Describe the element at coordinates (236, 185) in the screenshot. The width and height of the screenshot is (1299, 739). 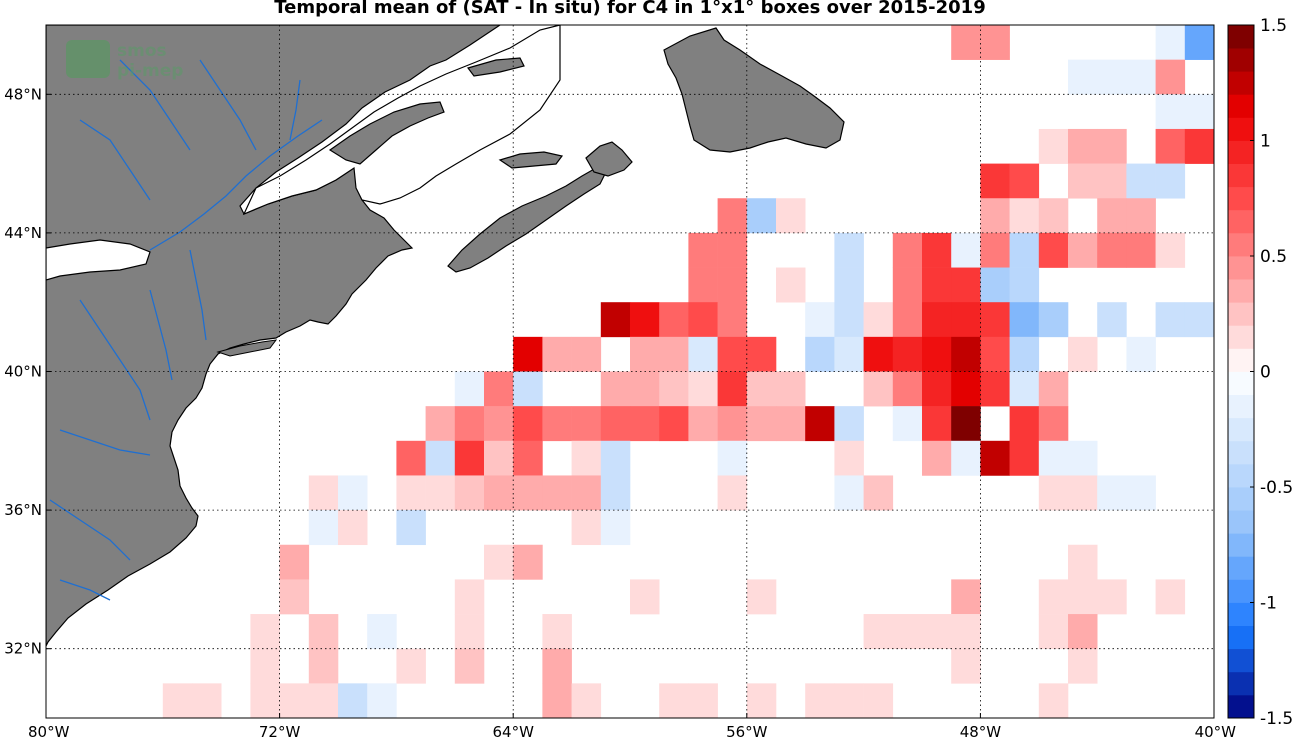
I see `river-st-lawrence` at that location.